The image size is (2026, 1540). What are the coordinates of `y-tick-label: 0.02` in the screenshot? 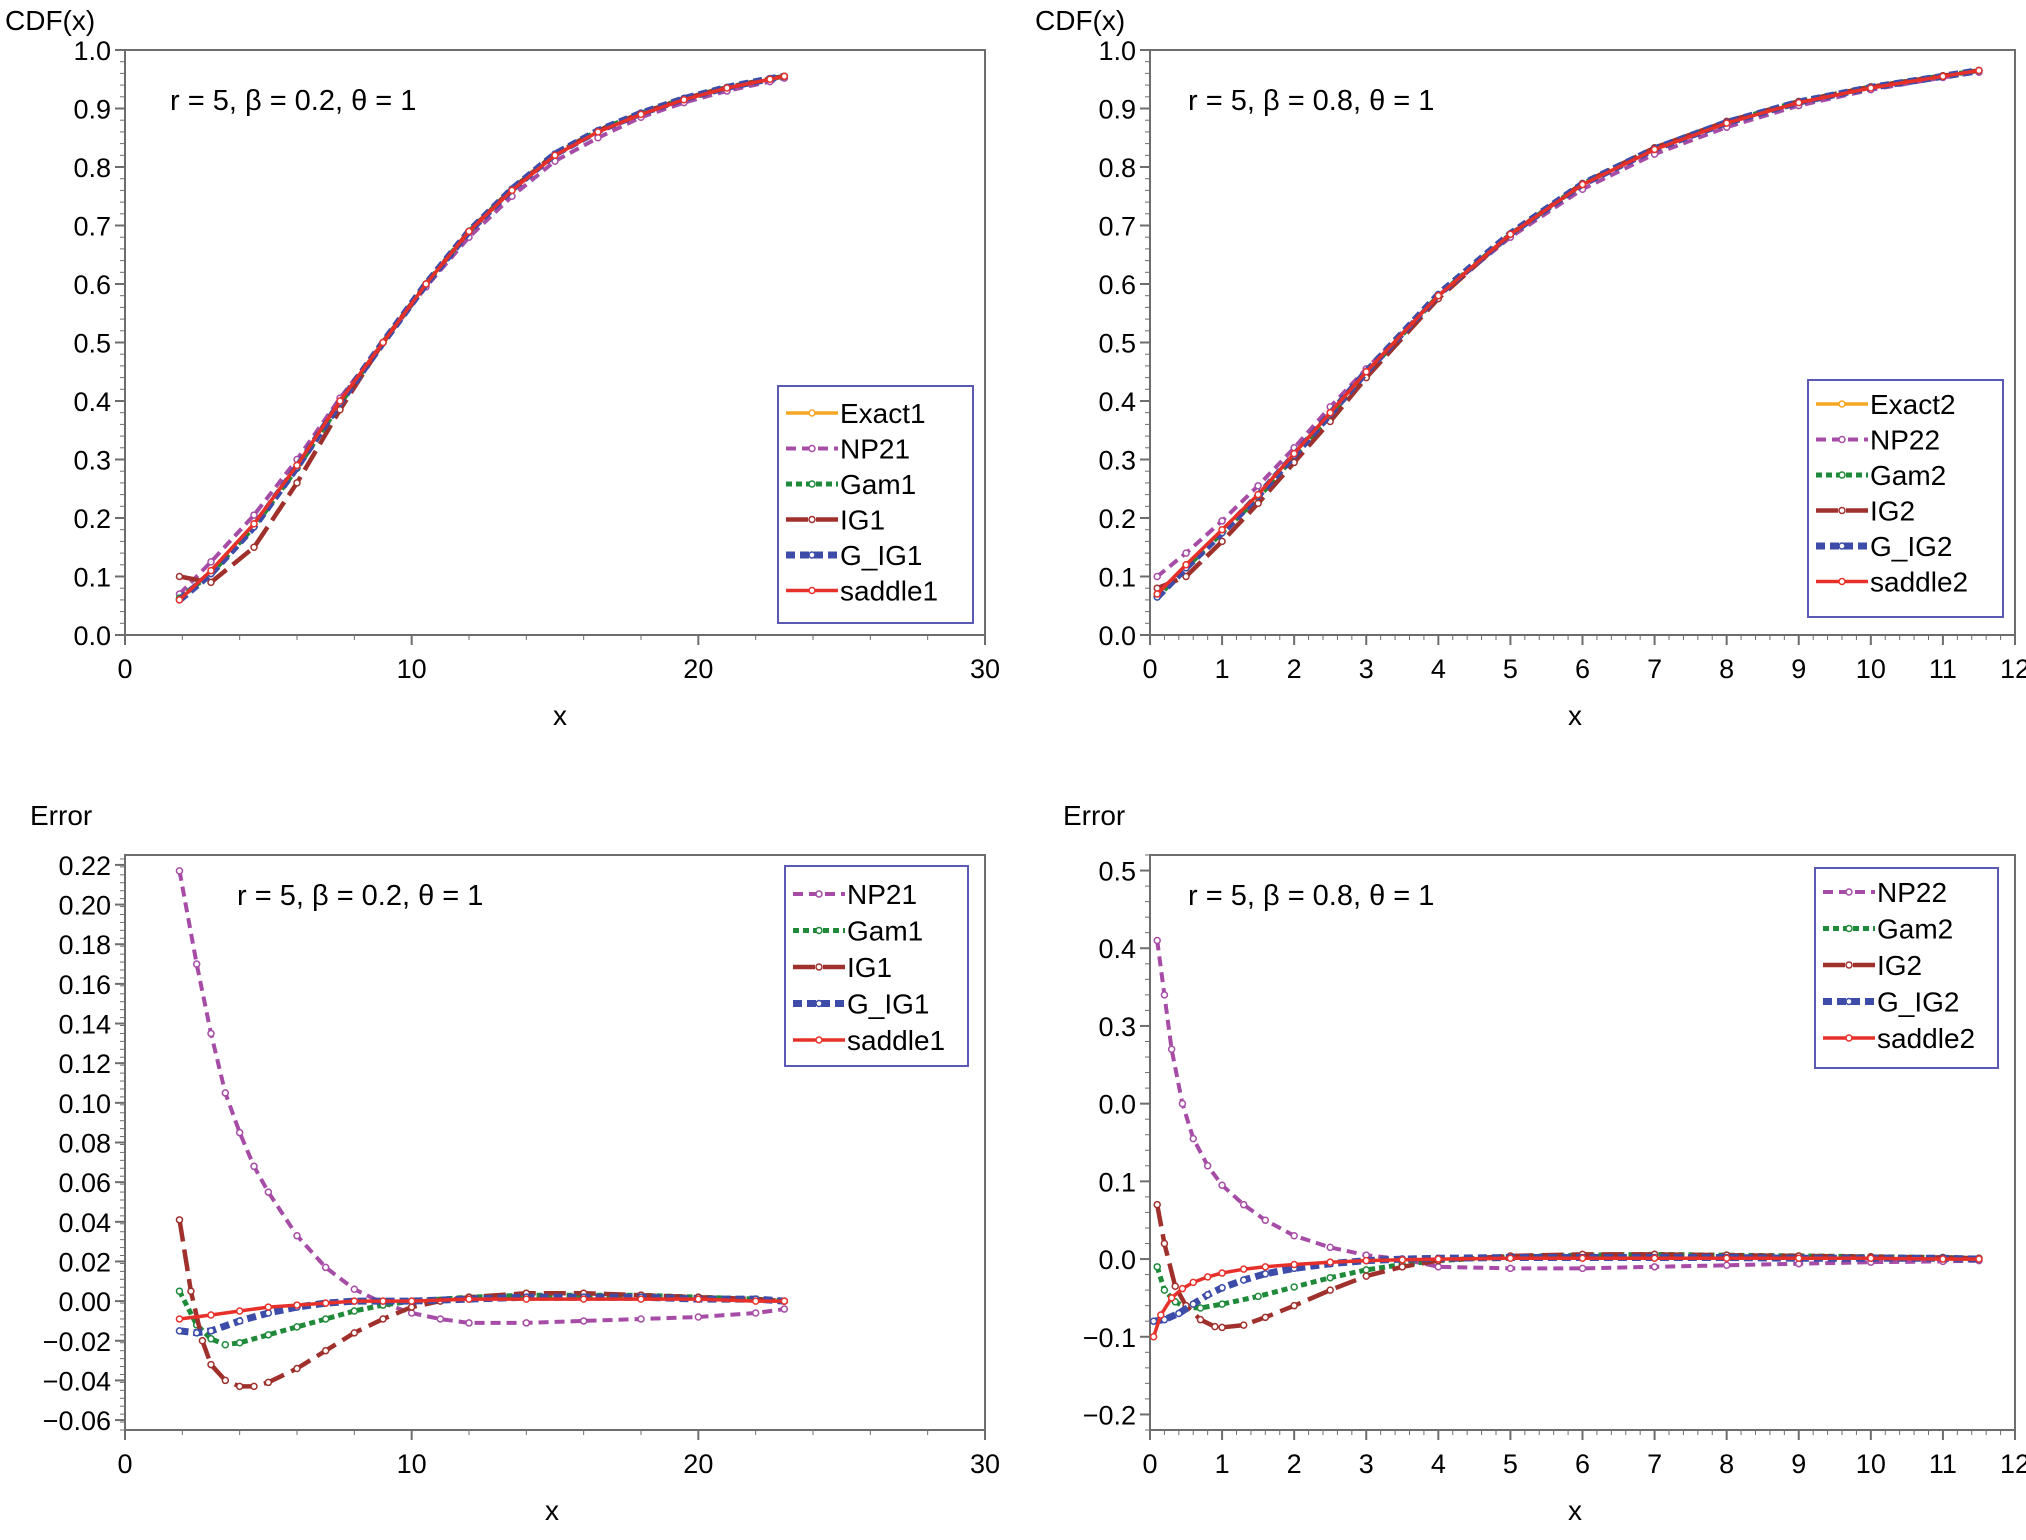 It's located at (84, 1262).